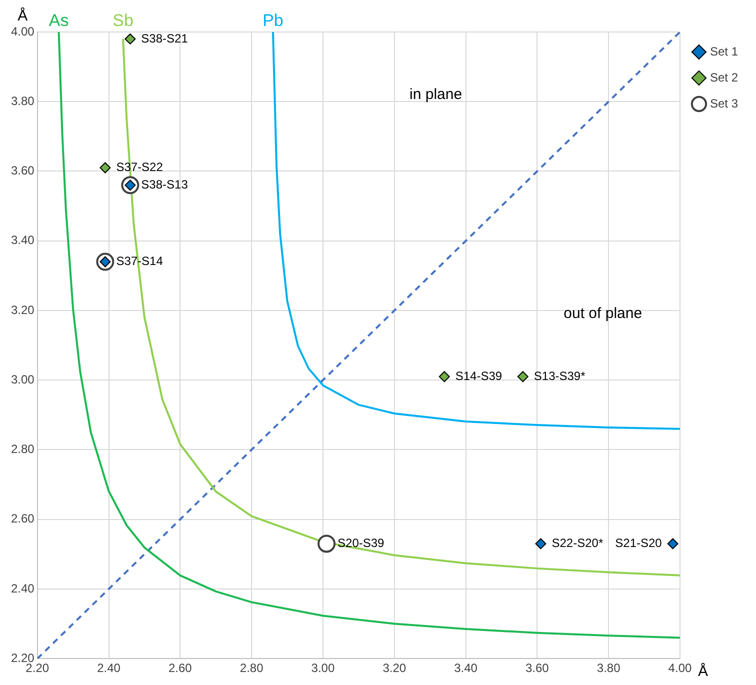 This screenshot has width=756, height=685. Describe the element at coordinates (703, 671) in the screenshot. I see `x-axis-title: Å` at that location.